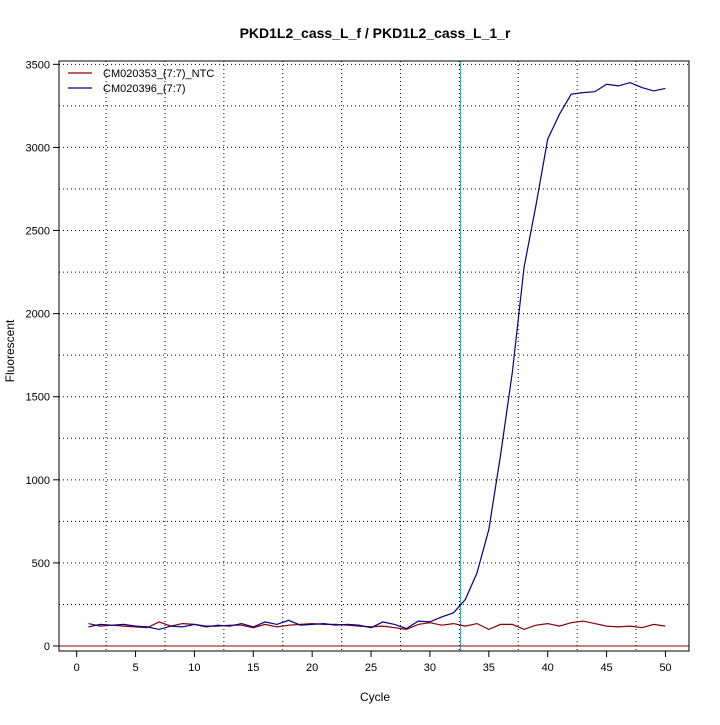  Describe the element at coordinates (144, 89) in the screenshot. I see `legend-label-2: CM020396_(7:7)` at that location.